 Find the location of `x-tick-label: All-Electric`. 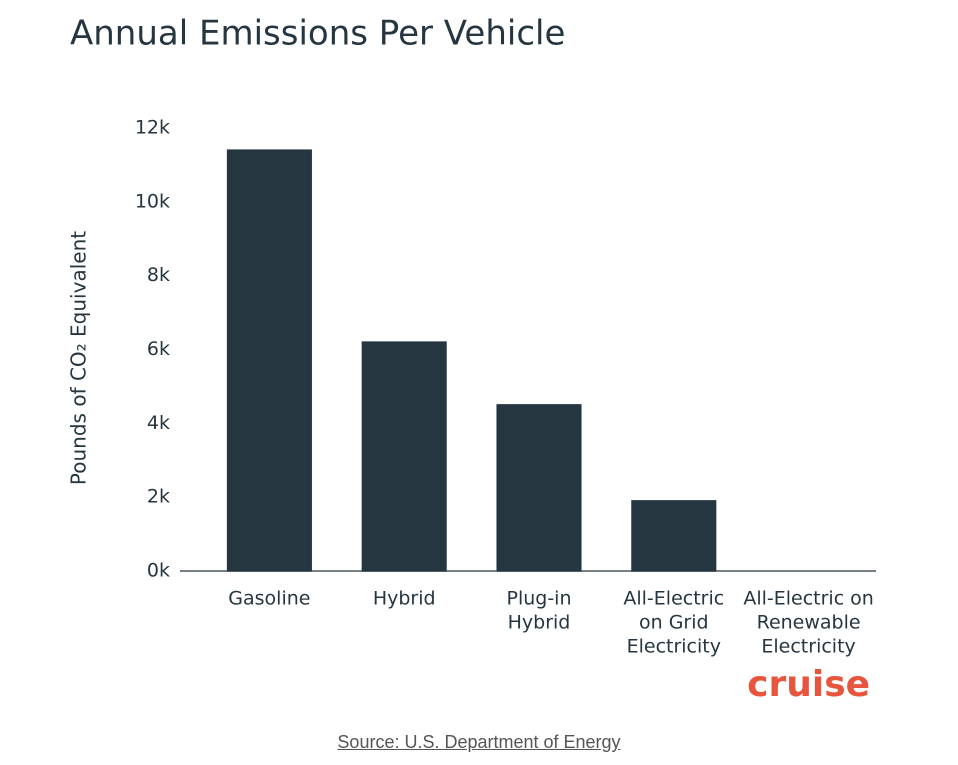

x-tick-label: All-Electric is located at coordinates (673, 599).